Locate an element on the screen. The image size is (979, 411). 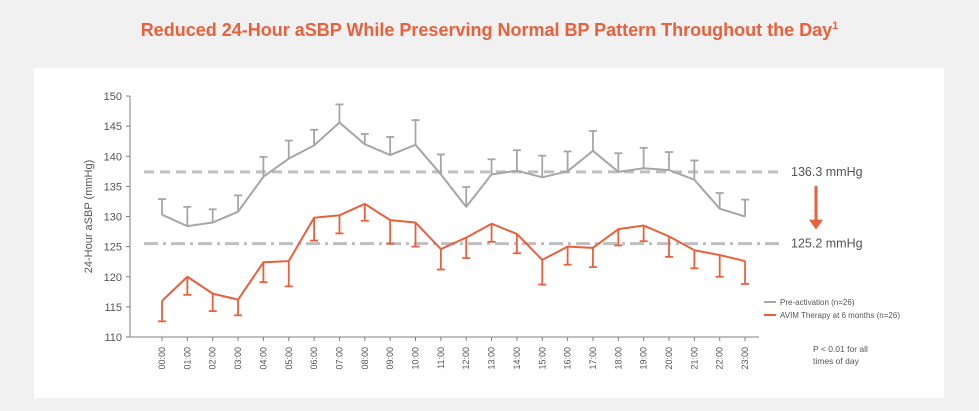
reference-label: 125.2 mmHg is located at coordinates (827, 244).